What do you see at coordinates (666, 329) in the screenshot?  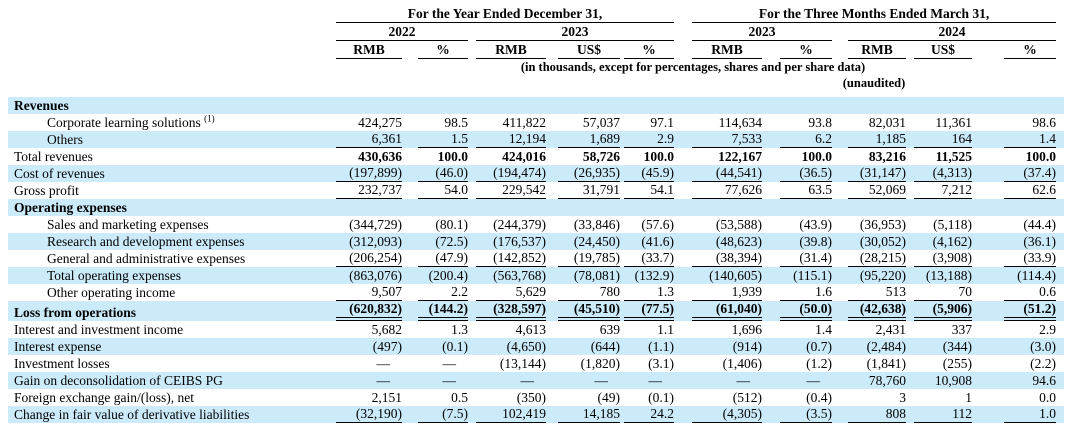 I see `cell: 1.1` at bounding box center [666, 329].